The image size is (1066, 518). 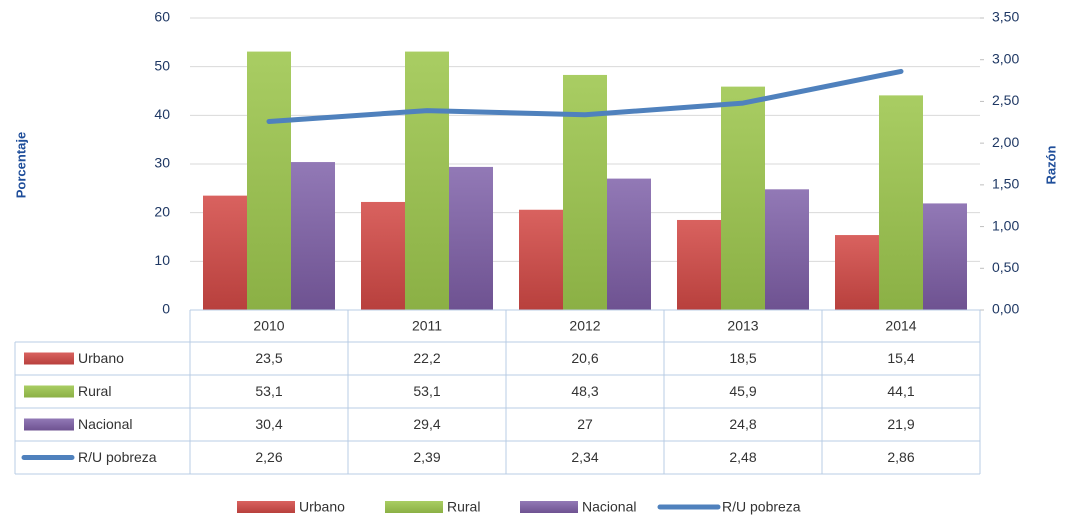 I want to click on y2-tick-label: 3,50, so click(x=1005, y=17).